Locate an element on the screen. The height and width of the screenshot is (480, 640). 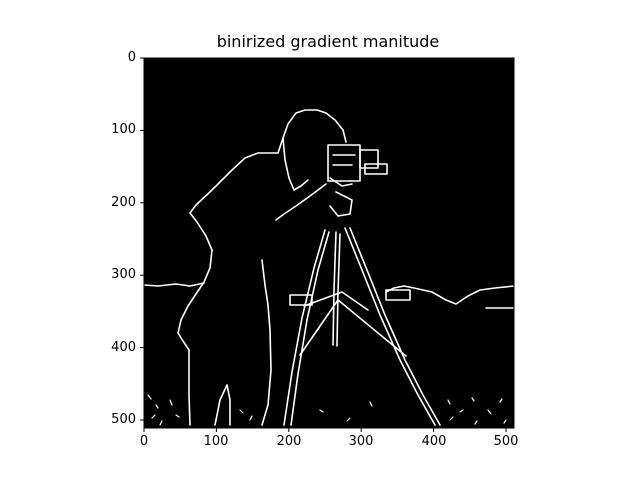
figure-back-edge is located at coordinates (195, 319).